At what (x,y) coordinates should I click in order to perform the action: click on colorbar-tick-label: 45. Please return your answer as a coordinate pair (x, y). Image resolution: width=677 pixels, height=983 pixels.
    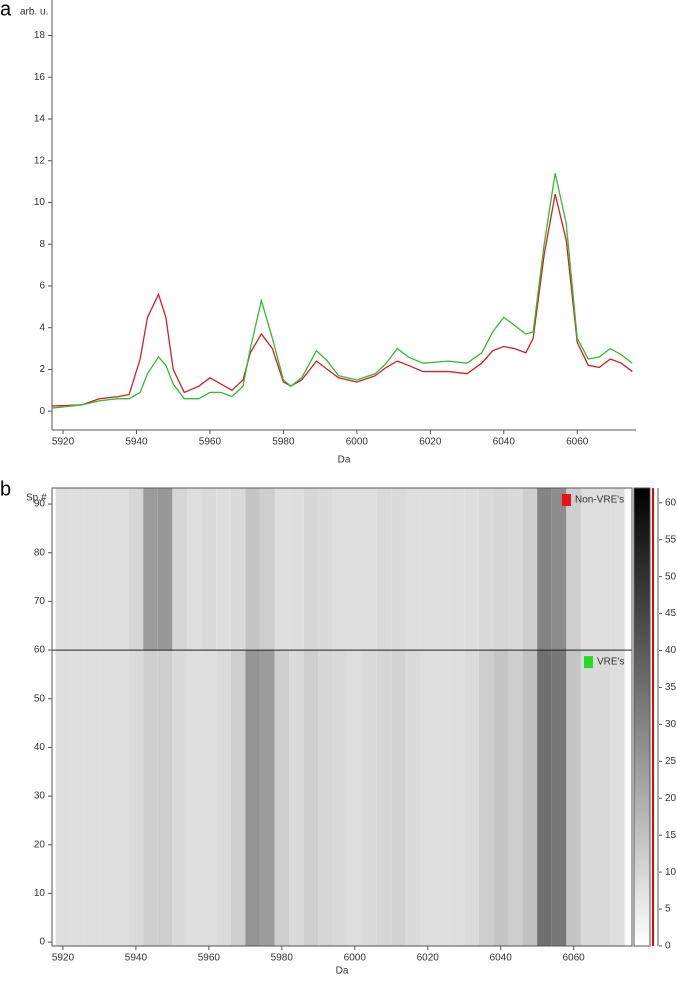
    Looking at the image, I should click on (671, 613).